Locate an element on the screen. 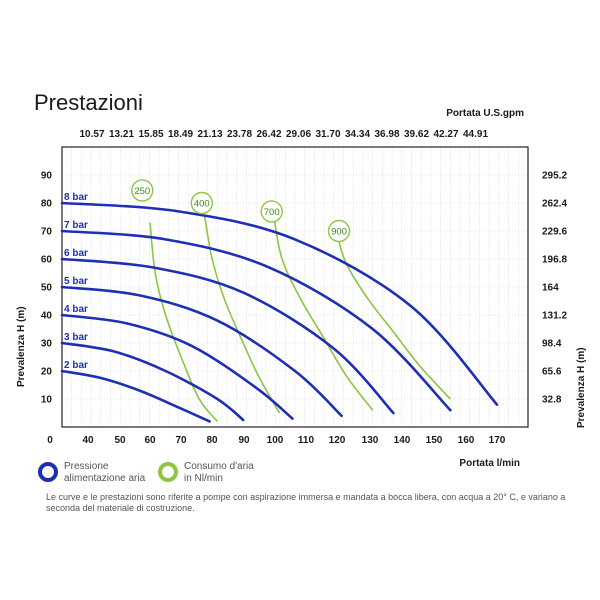  y-axis-title: Prevalenza H (m) is located at coordinates (21, 346).